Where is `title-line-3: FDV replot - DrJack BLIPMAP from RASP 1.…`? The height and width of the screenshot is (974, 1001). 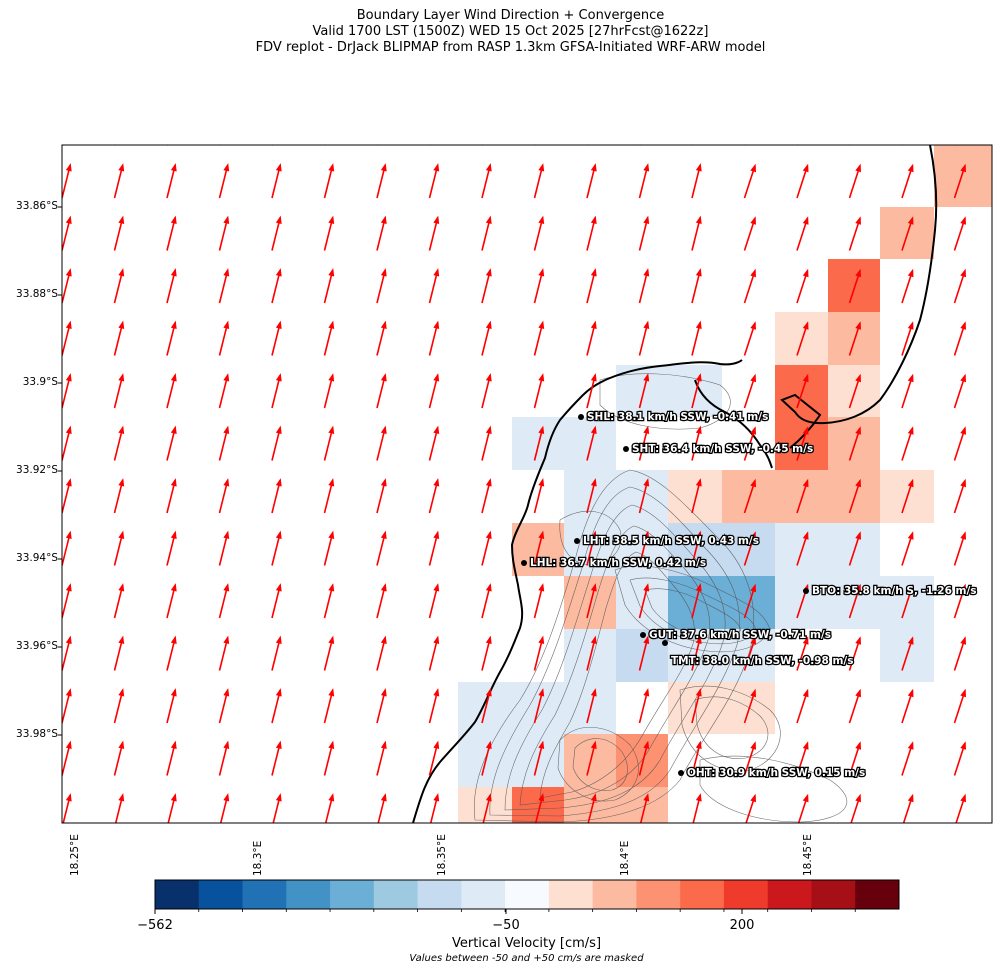
title-line-3: FDV replot - DrJack BLIPMAP from RASP 1.… is located at coordinates (510, 47).